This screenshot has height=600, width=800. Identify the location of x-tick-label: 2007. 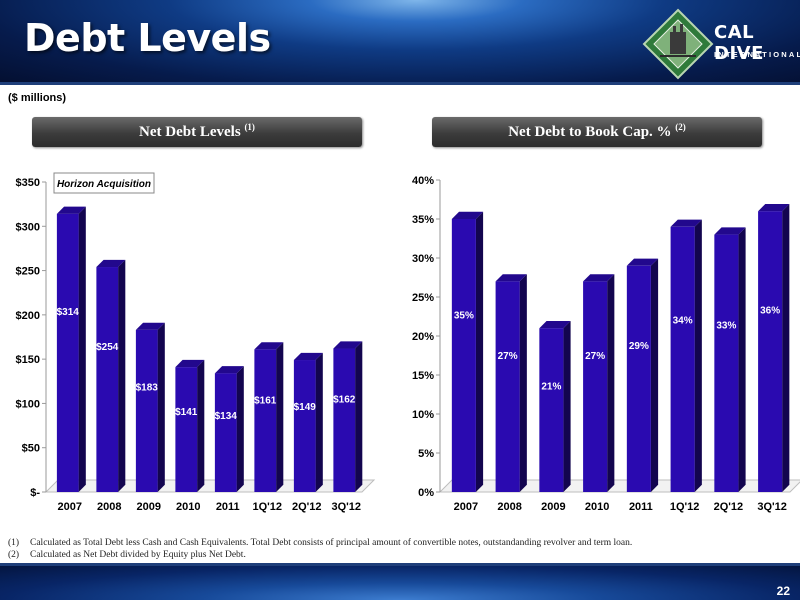
(70, 507).